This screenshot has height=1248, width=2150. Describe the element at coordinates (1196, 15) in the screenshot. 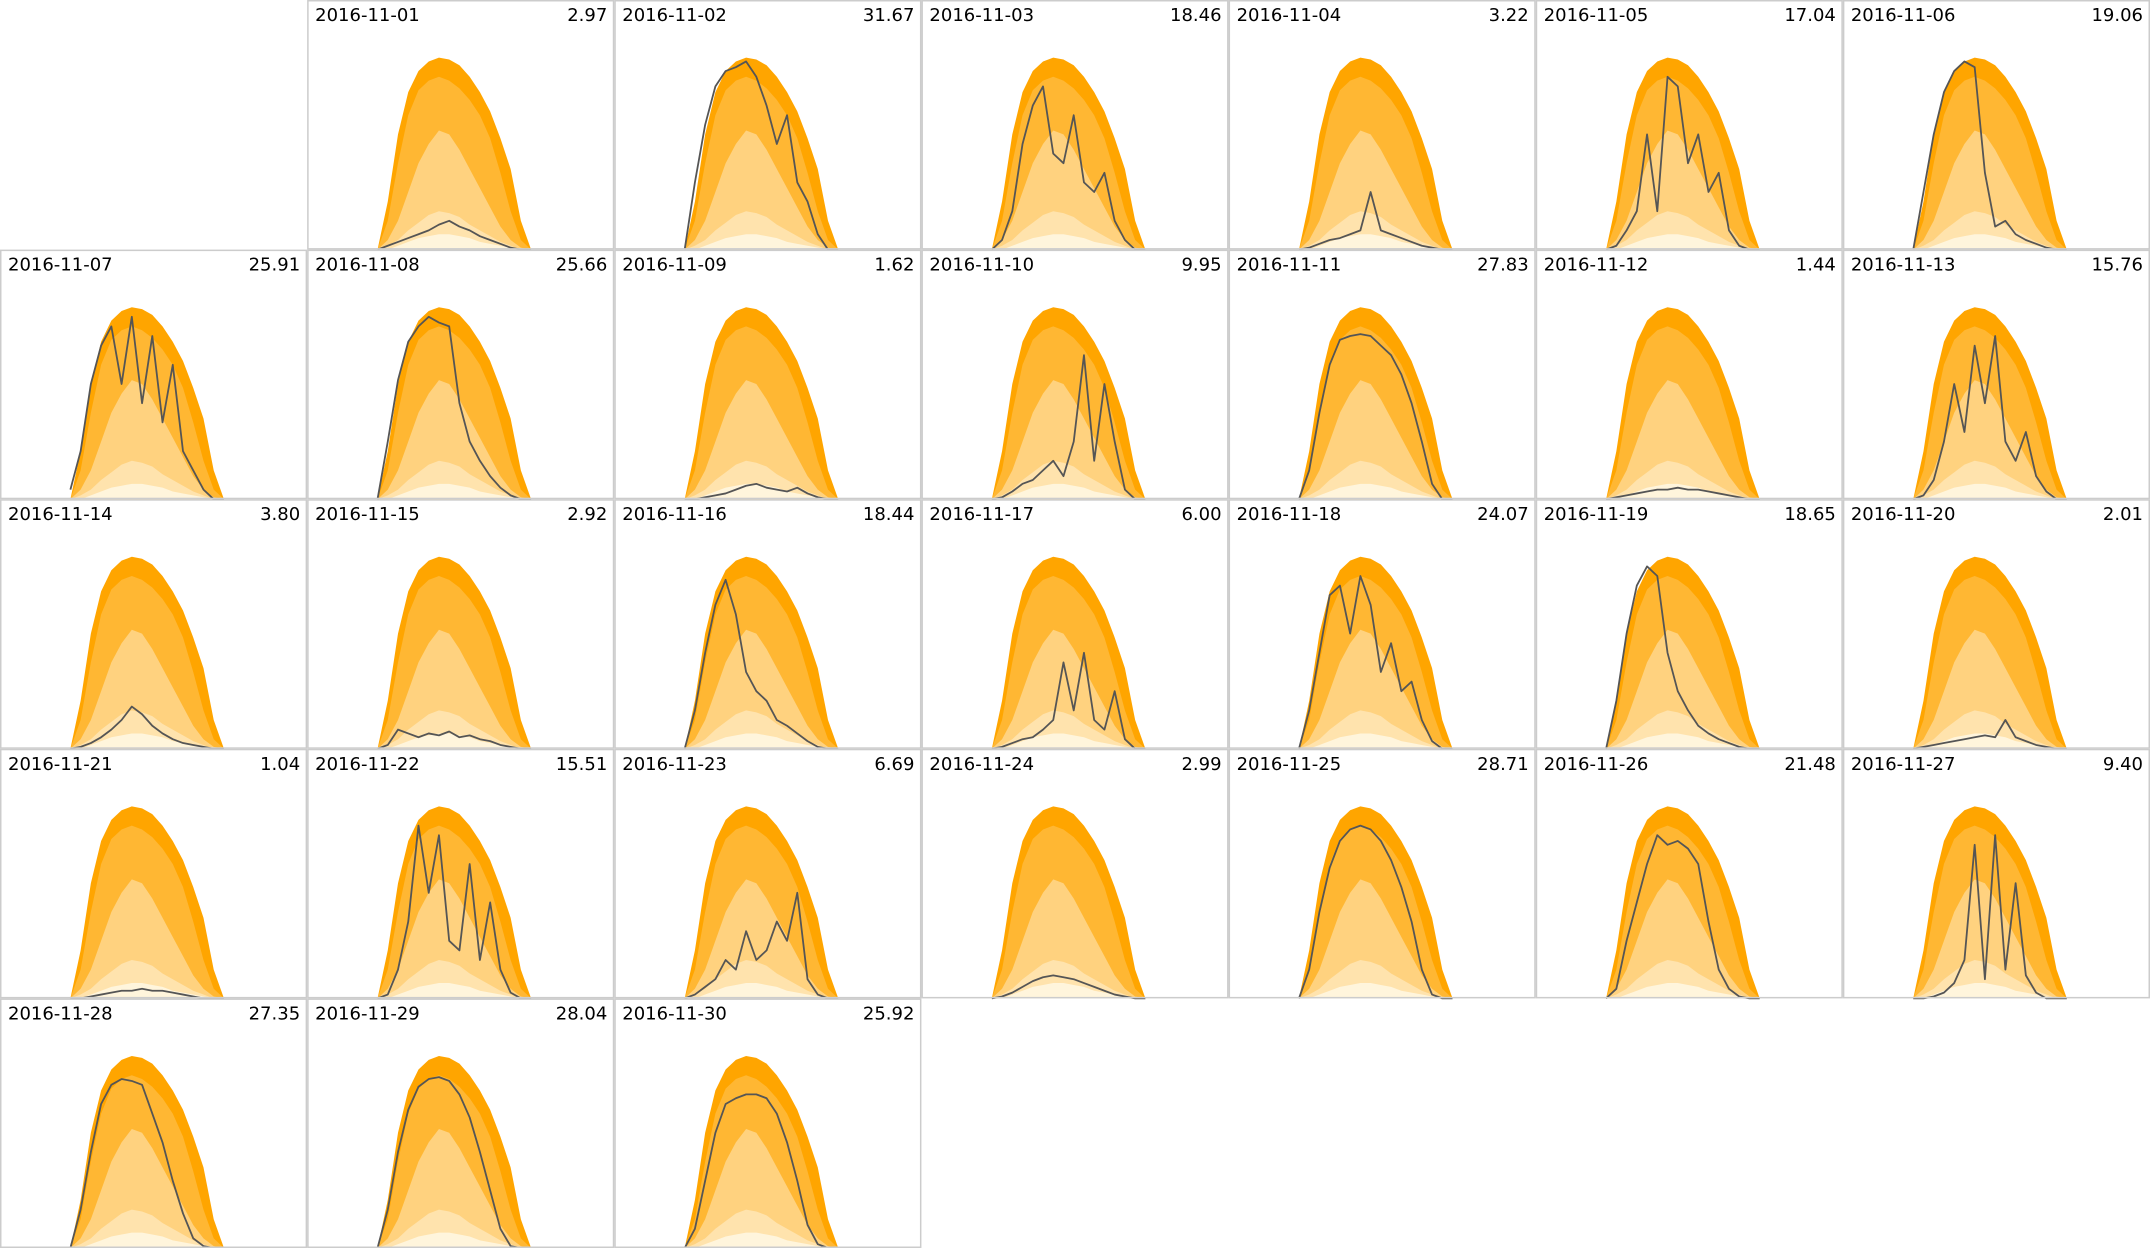

I see `total-label: 18.46` at that location.